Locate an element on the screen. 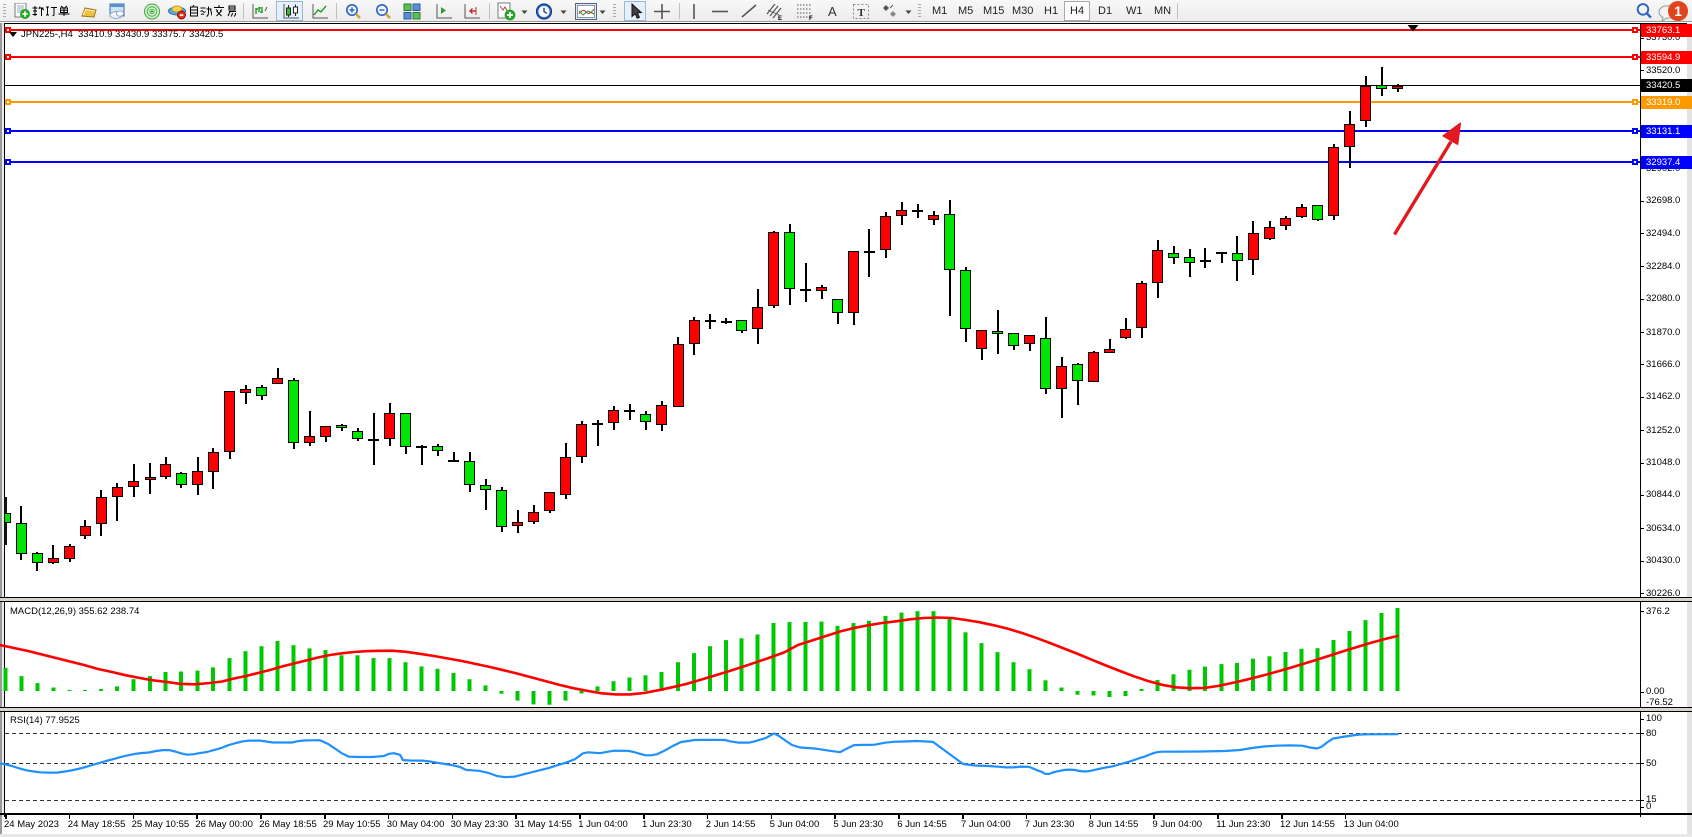 This screenshot has width=1692, height=837. svg-text: E is located at coordinates (780, 18).